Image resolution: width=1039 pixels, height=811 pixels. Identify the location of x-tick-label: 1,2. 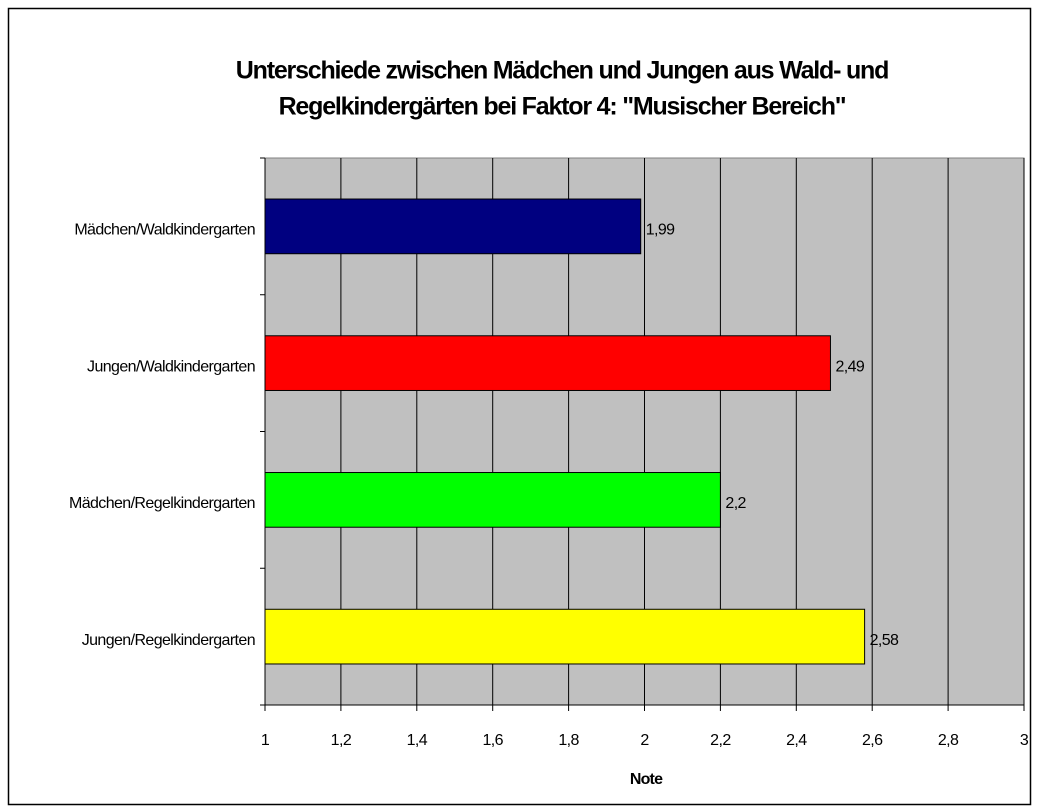
(341, 740).